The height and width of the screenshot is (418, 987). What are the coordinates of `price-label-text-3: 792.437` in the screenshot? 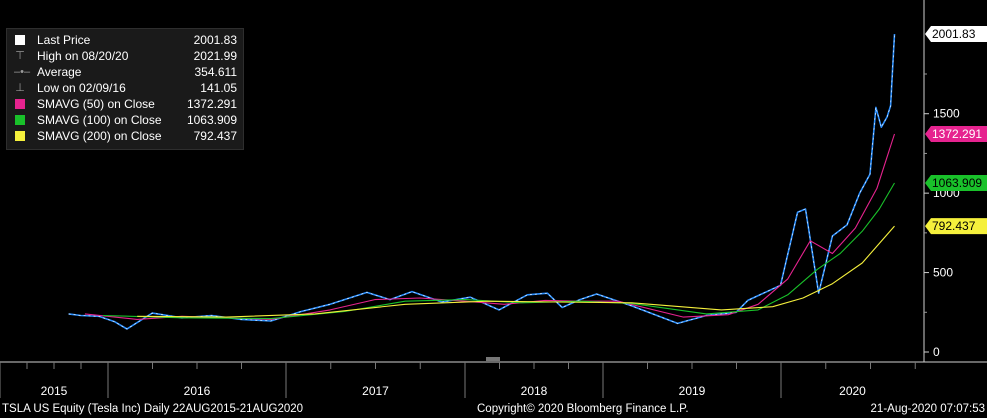 It's located at (954, 226).